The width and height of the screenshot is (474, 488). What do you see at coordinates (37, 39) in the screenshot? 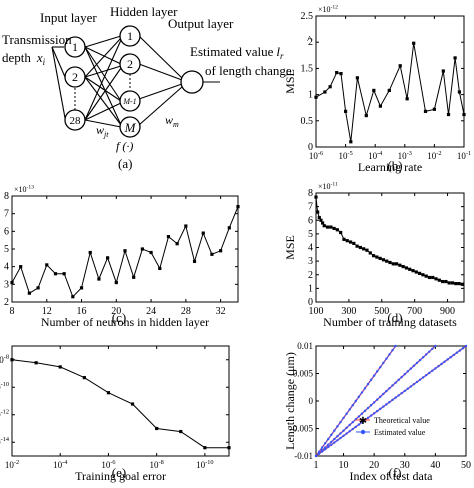
I see `transmission-label: Transmission` at bounding box center [37, 39].